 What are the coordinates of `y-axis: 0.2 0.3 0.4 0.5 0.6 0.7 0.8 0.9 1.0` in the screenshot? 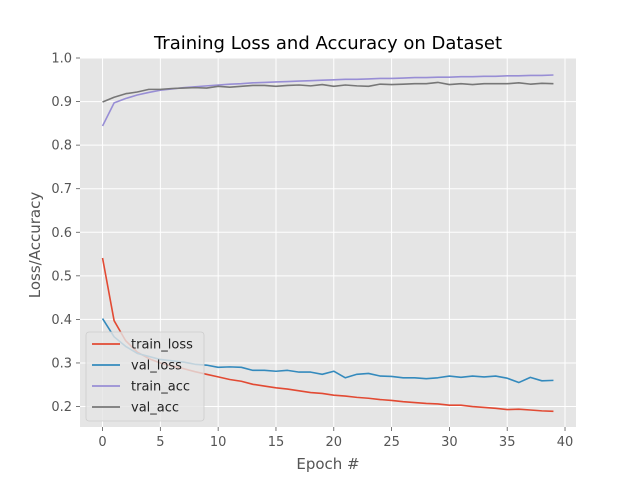 It's located at (65, 233).